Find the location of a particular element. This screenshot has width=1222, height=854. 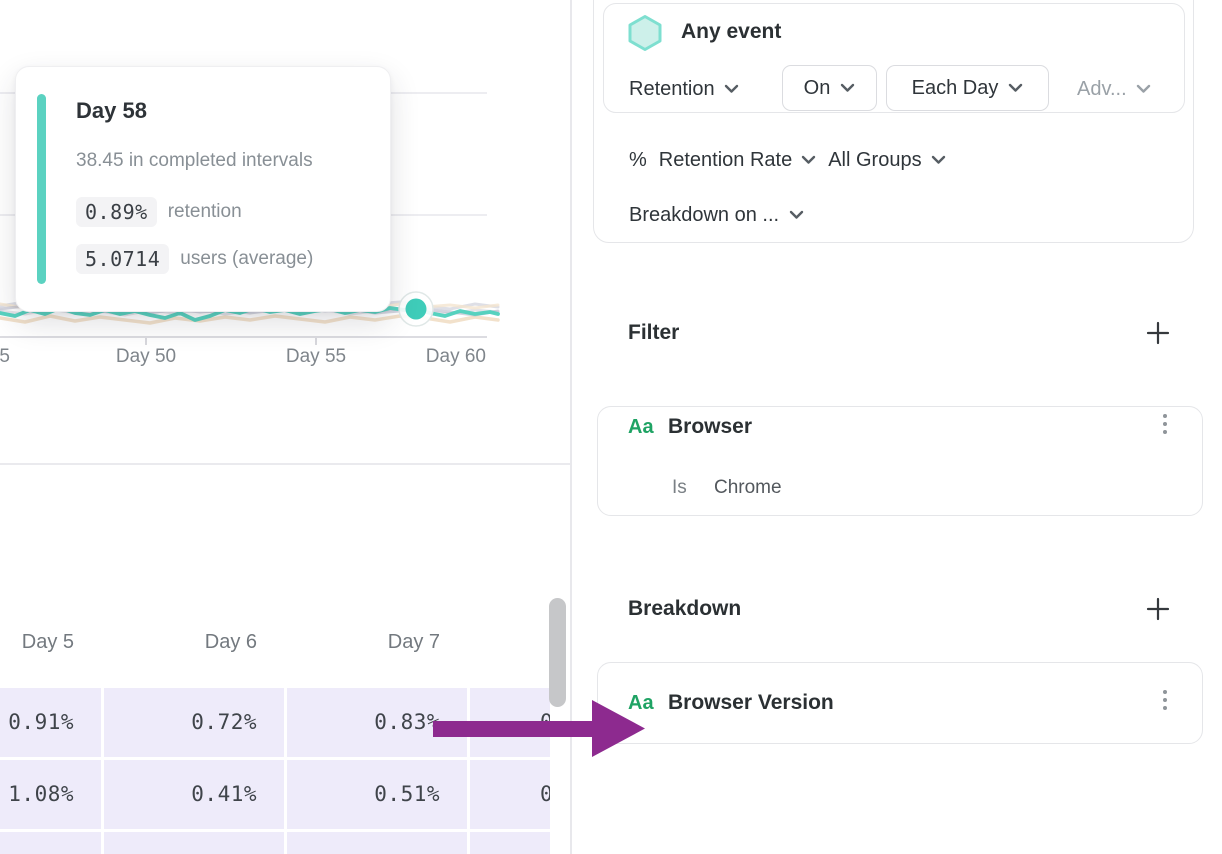

table-cell: 0.83% is located at coordinates (377, 722).